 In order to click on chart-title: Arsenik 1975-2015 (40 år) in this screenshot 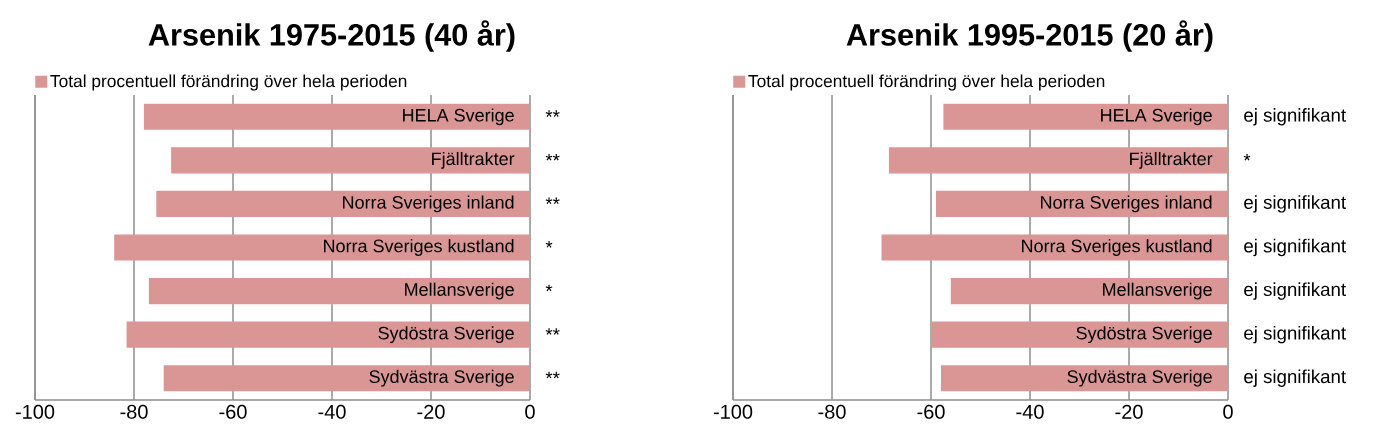, I will do `click(331, 36)`.